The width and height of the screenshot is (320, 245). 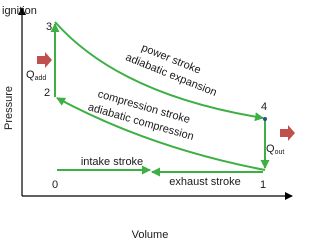 What do you see at coordinates (9, 108) in the screenshot?
I see `y-axis-label: Pressure` at bounding box center [9, 108].